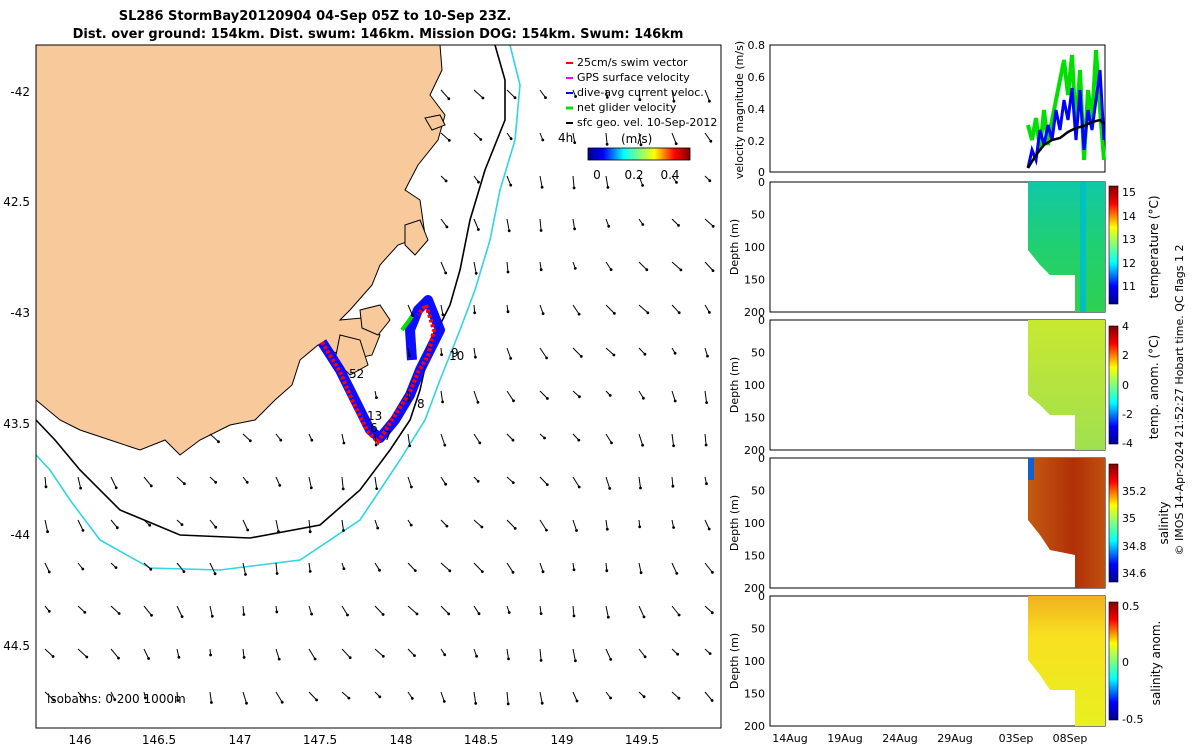  I want to click on sal-anom-panel: Depth (m) 0.5 0 -0.5 salinity anom., so click(945, 661).